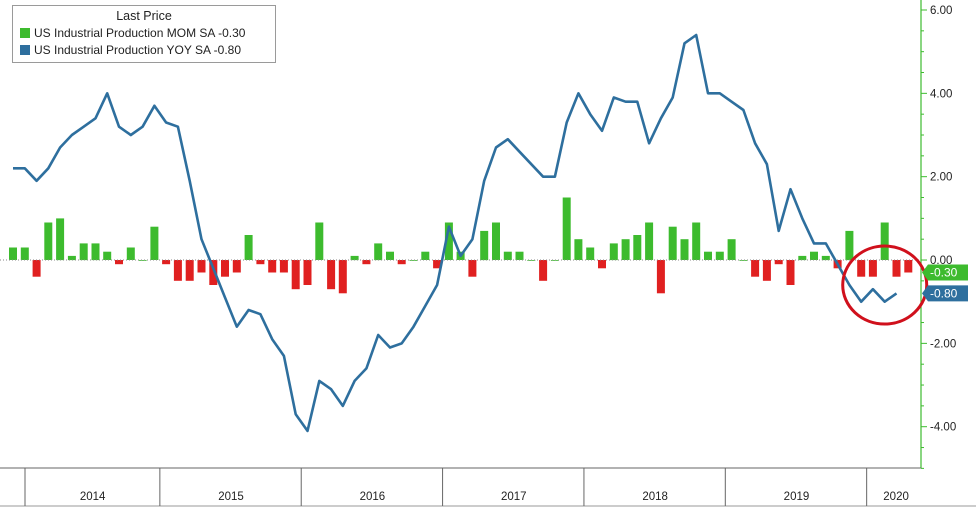 The width and height of the screenshot is (976, 508). Describe the element at coordinates (144, 16) in the screenshot. I see `legend-title: Last Price` at that location.